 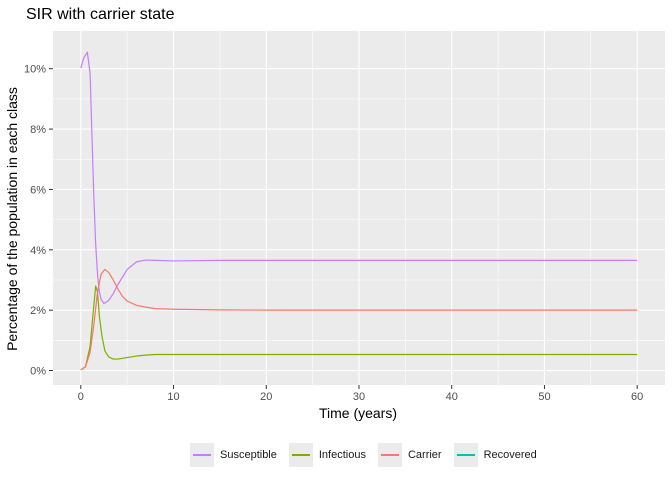 What do you see at coordinates (510, 455) in the screenshot?
I see `legend-label-recovered: Recovered` at bounding box center [510, 455].